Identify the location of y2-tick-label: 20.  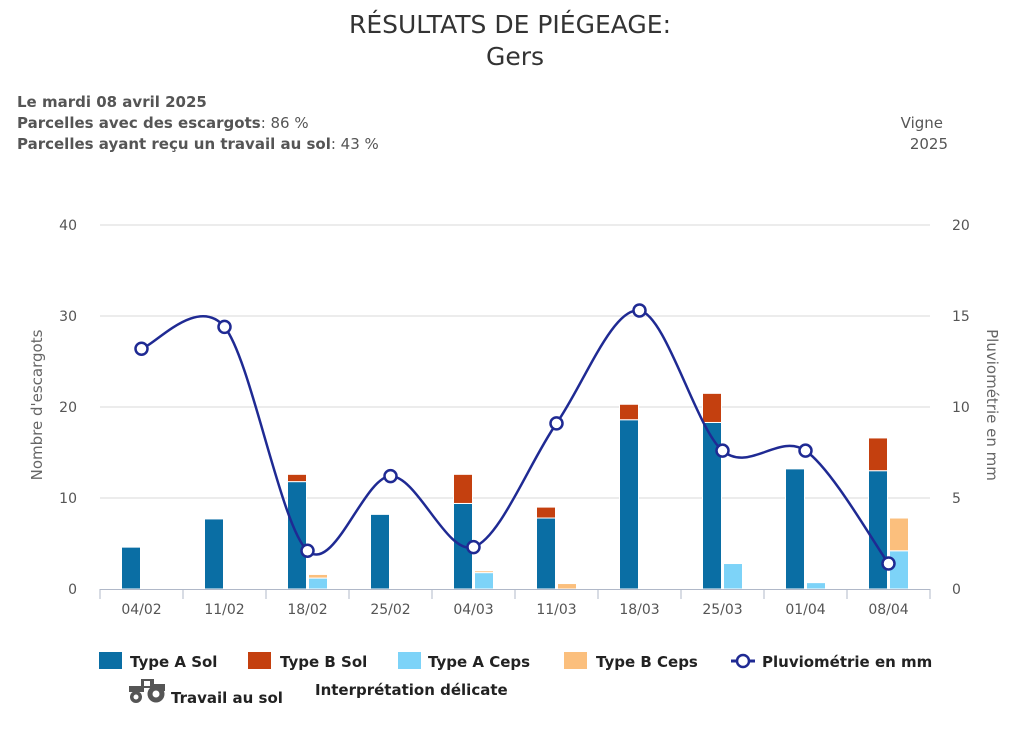
(961, 226).